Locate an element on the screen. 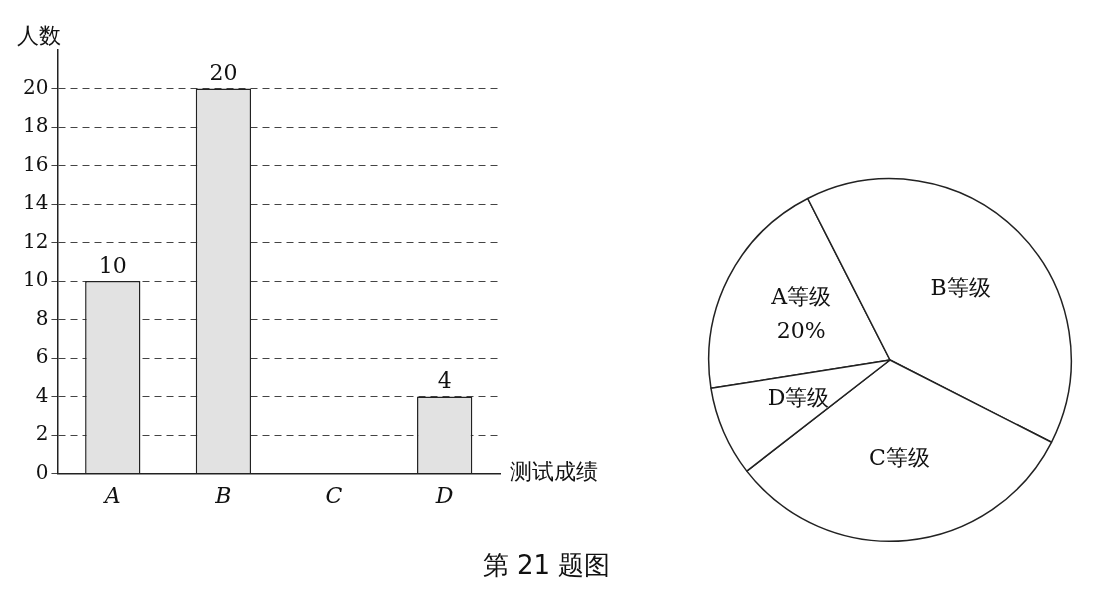  text: 第 21 题图 is located at coordinates (546, 565).